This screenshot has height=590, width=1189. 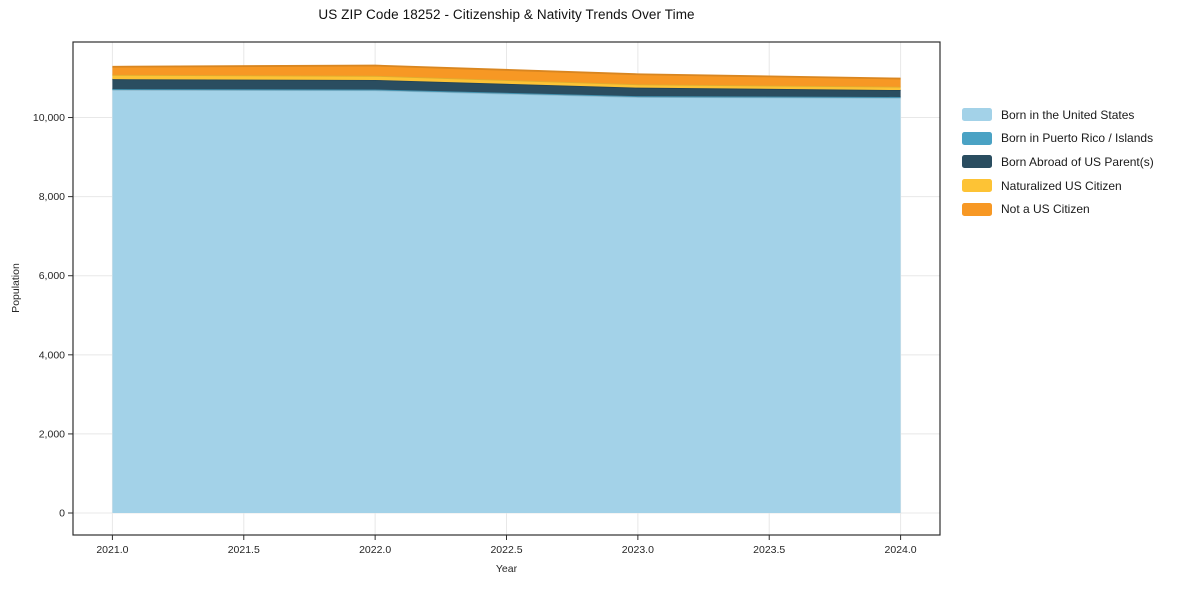 What do you see at coordinates (1077, 161) in the screenshot?
I see `legend-label: Born Abroad of US Parent(s)` at bounding box center [1077, 161].